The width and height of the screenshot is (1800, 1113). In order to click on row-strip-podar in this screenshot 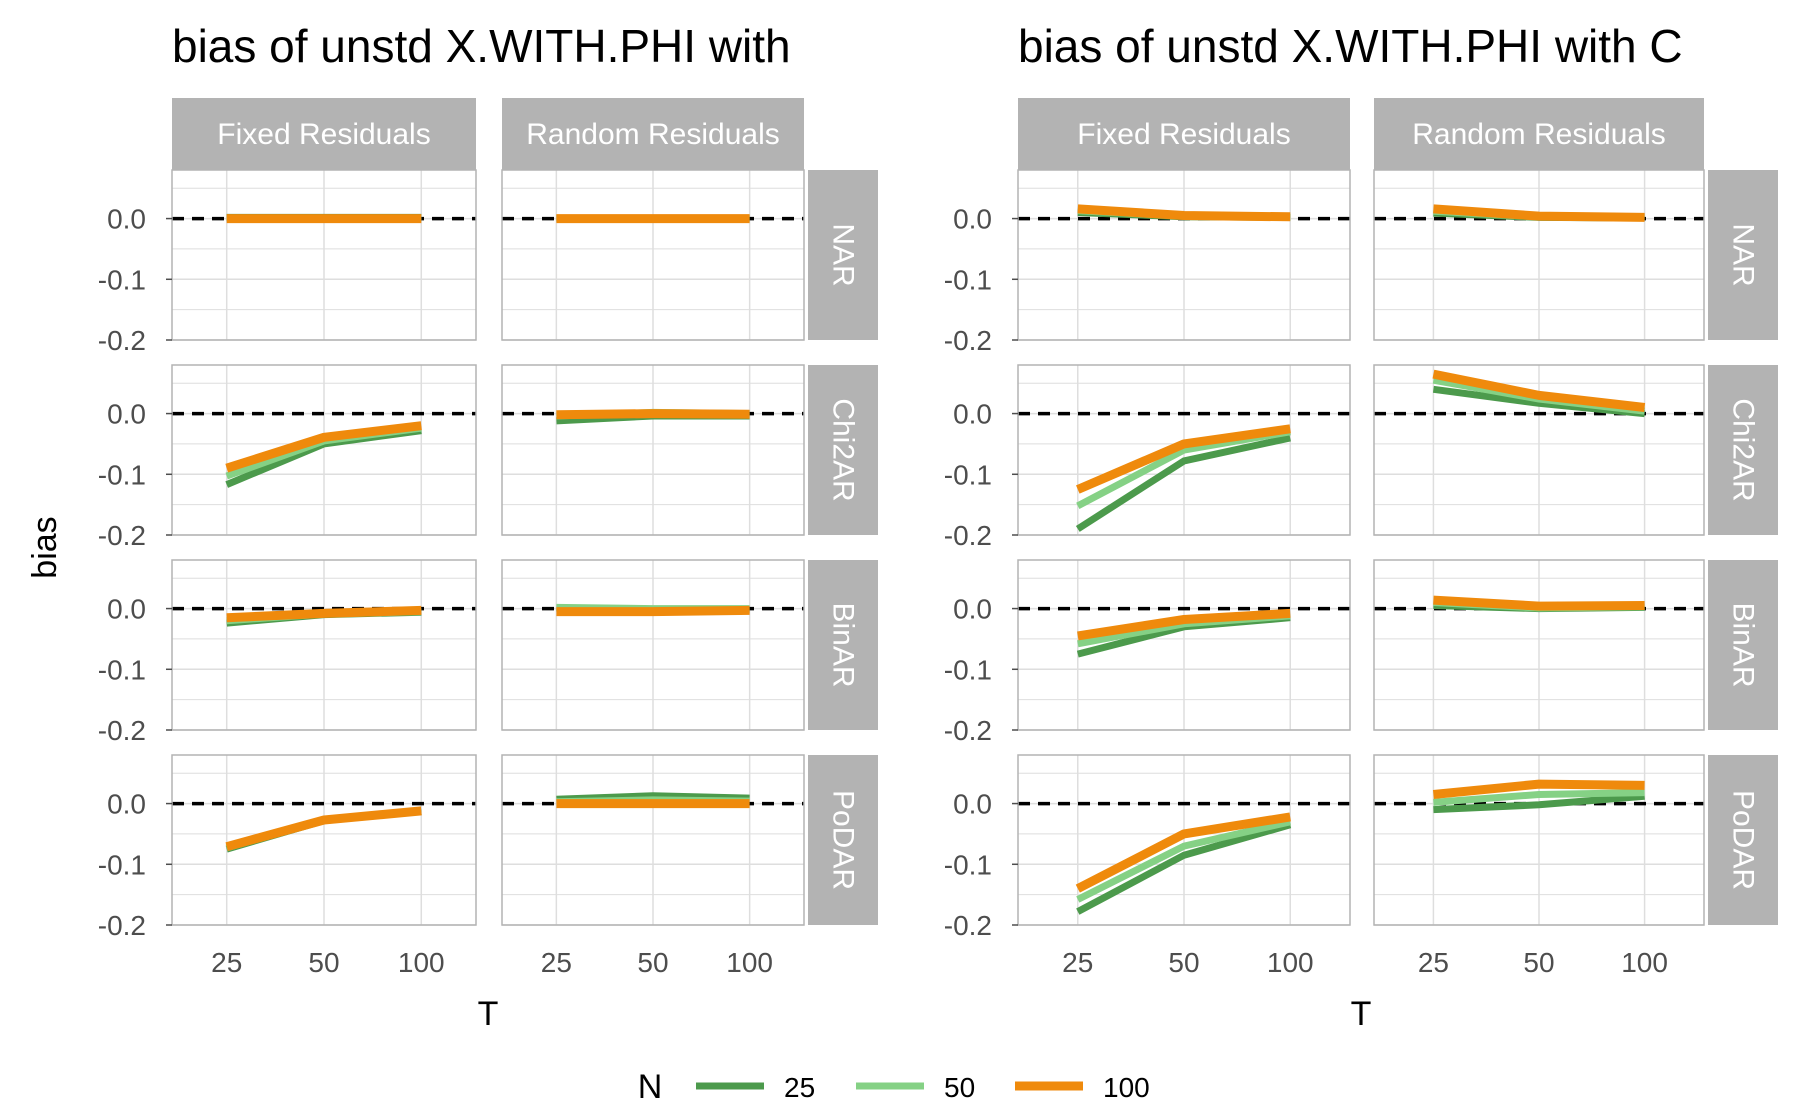, I will do `click(1743, 840)`.